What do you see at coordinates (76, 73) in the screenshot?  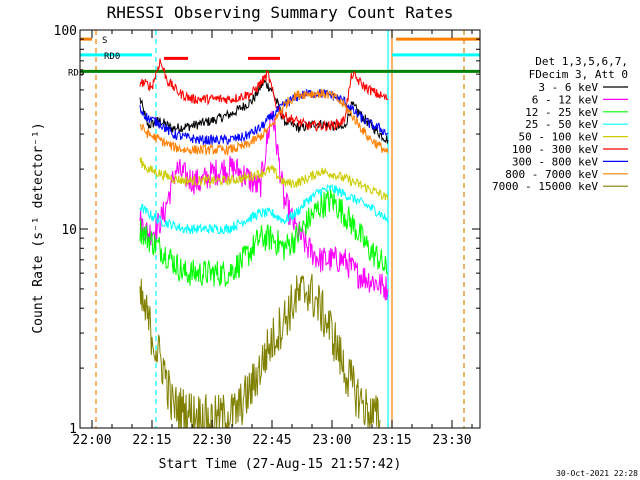 I see `flag-label-rd6: RD6` at bounding box center [76, 73].